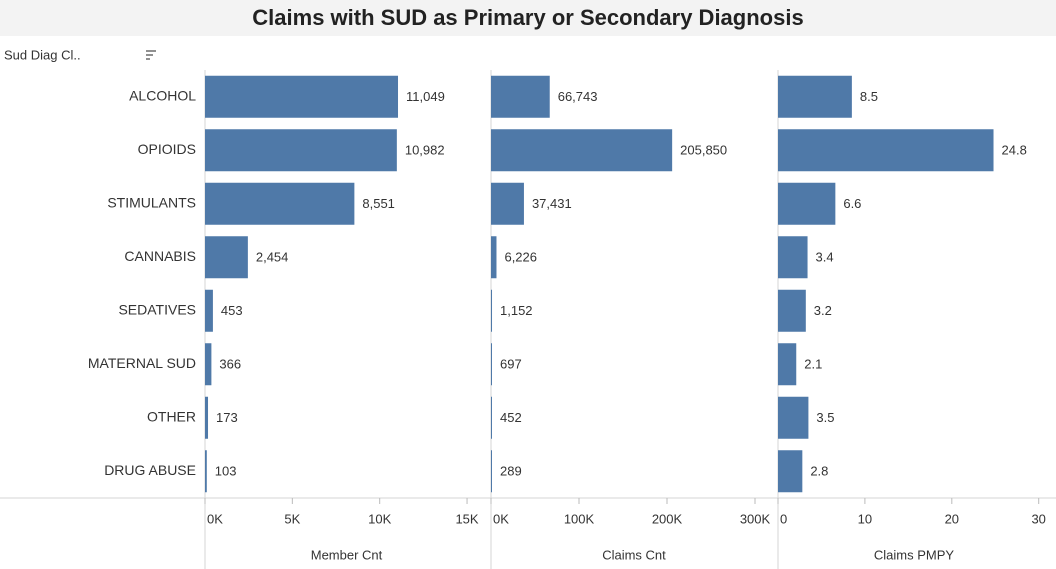 Image resolution: width=1056 pixels, height=569 pixels. Describe the element at coordinates (292, 518) in the screenshot. I see `x-tick-label: 5K` at that location.